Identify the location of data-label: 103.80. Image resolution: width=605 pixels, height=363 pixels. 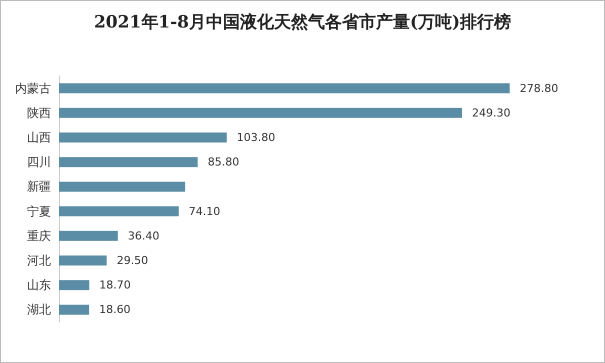
(256, 137).